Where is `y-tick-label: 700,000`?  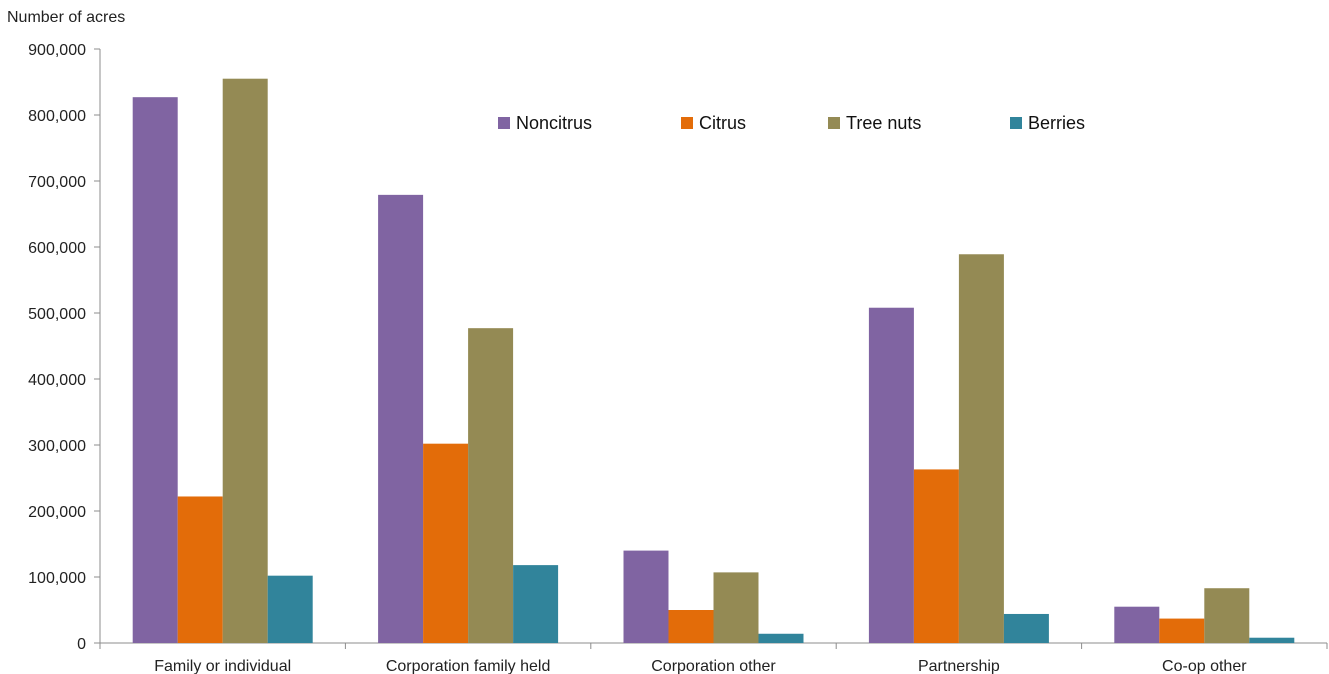
y-tick-label: 700,000 is located at coordinates (57, 182).